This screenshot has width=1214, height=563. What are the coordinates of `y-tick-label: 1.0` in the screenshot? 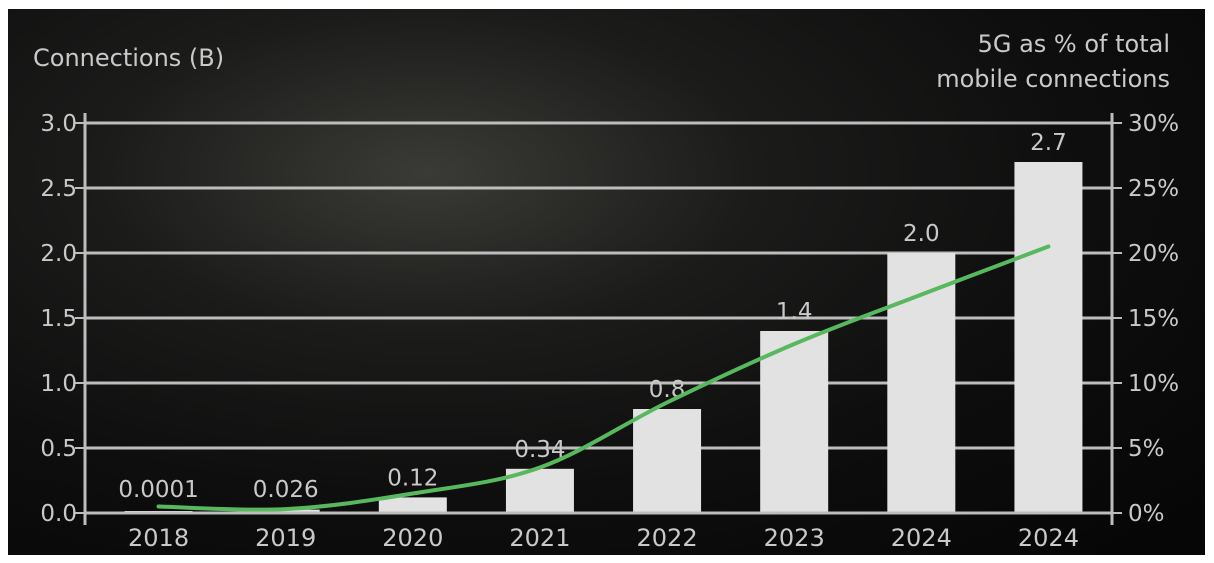 It's located at (58, 384).